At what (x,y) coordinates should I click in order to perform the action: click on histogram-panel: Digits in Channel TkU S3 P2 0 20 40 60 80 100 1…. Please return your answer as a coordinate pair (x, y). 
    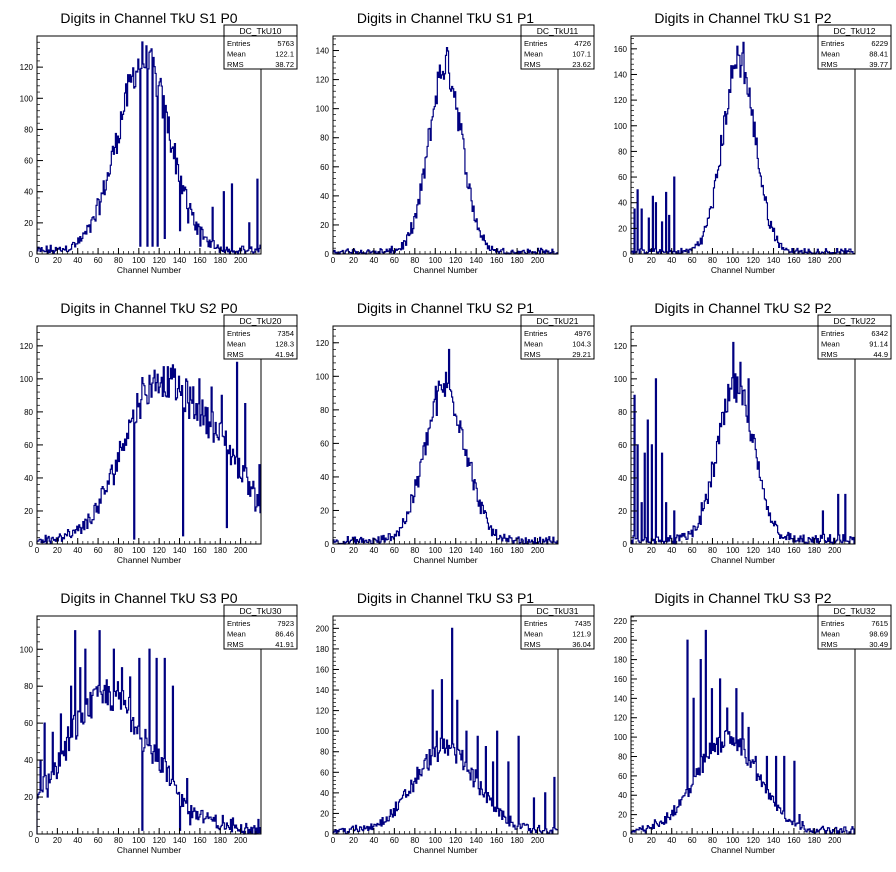
    Looking at the image, I should click on (753, 722).